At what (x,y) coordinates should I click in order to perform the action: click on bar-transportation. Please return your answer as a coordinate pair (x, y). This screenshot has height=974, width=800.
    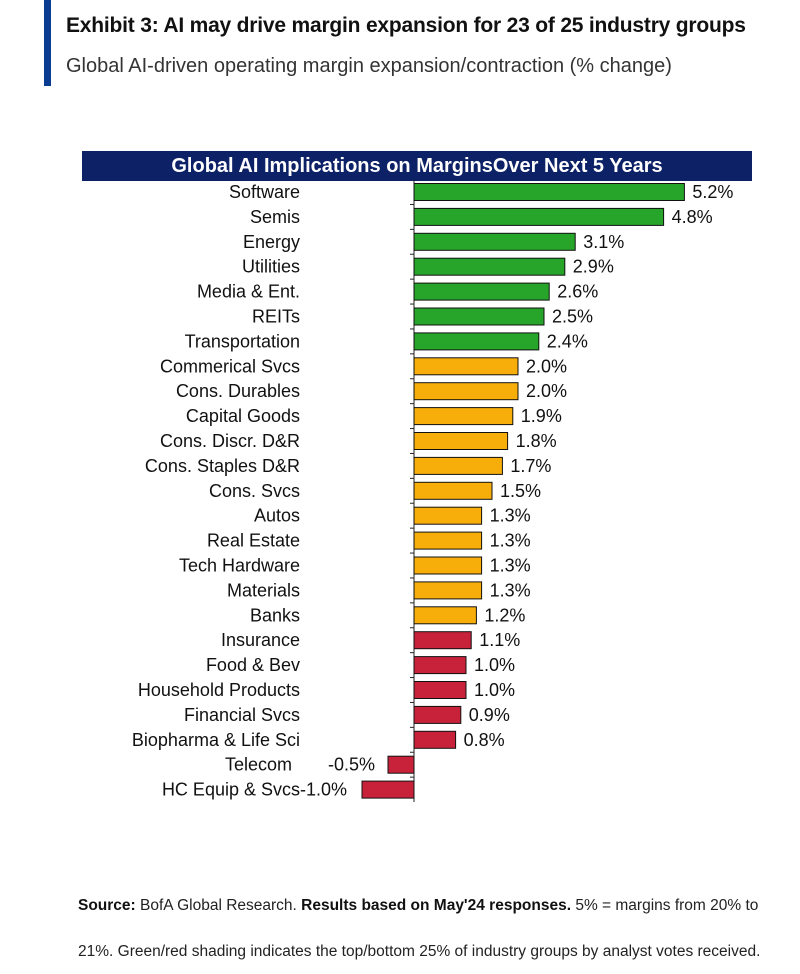
    Looking at the image, I should click on (476, 341).